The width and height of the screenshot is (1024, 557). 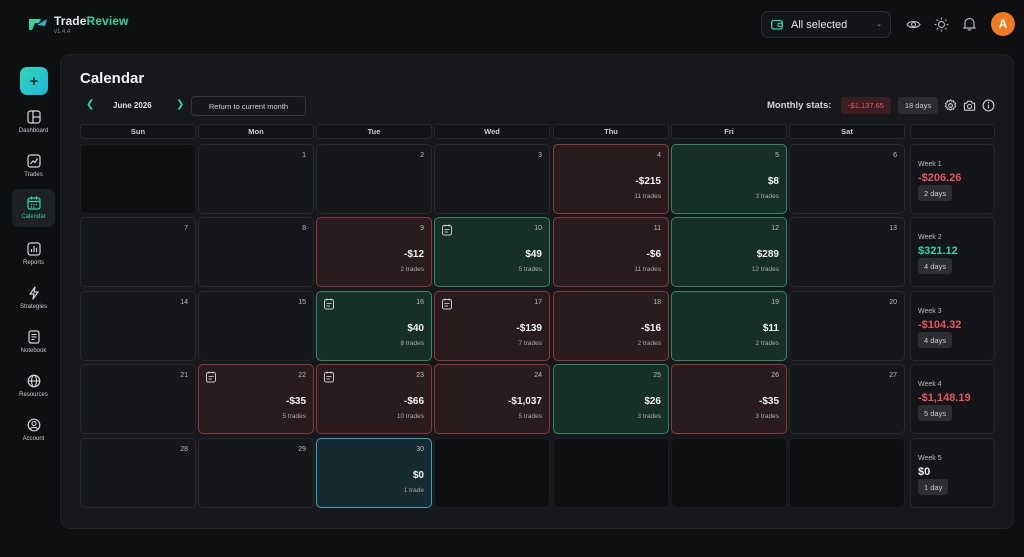 I want to click on week-pnl: -$1,148.19, so click(x=944, y=398).